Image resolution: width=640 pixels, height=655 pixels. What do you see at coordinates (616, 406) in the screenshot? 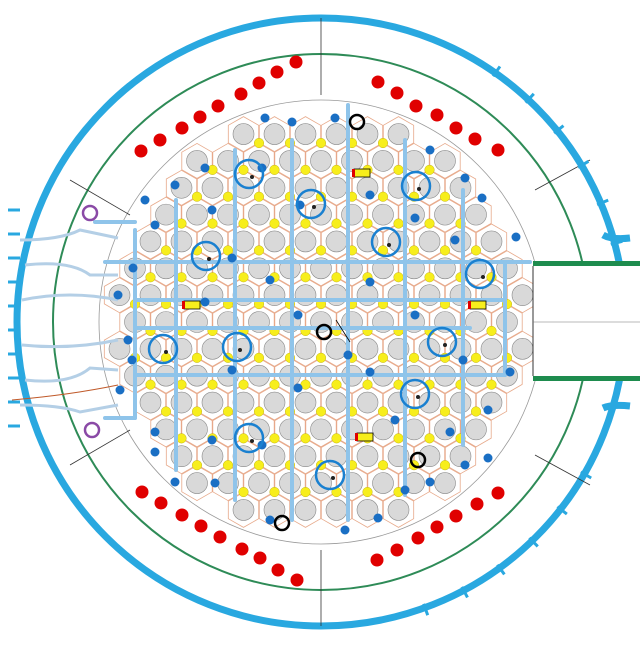
I see `side-port-flange-bottom` at bounding box center [616, 406].